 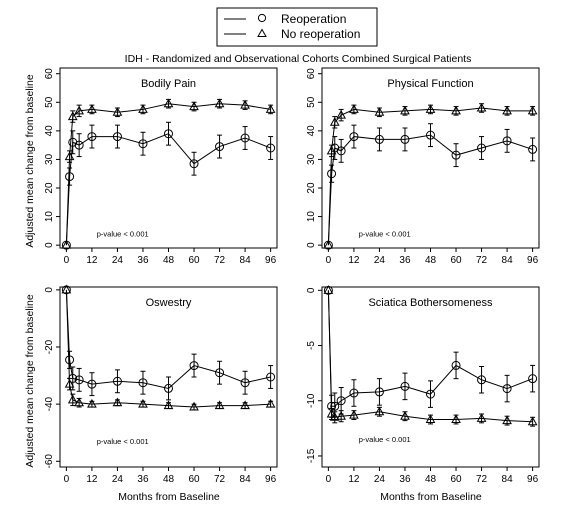 I want to click on legend-label-reoperation: Reoperation, so click(x=313, y=19).